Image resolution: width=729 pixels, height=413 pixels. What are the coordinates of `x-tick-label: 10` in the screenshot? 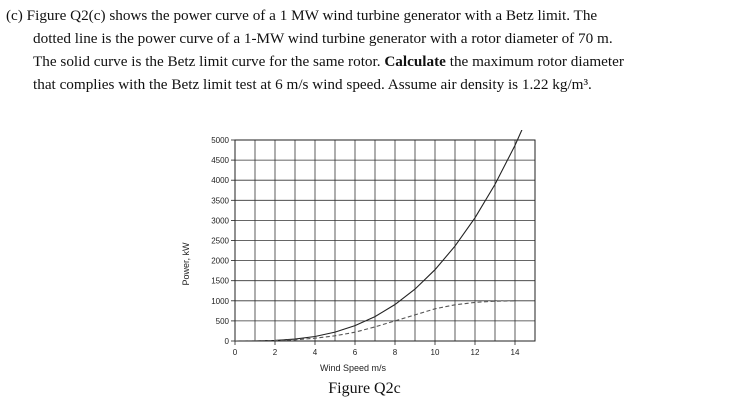 It's located at (435, 352).